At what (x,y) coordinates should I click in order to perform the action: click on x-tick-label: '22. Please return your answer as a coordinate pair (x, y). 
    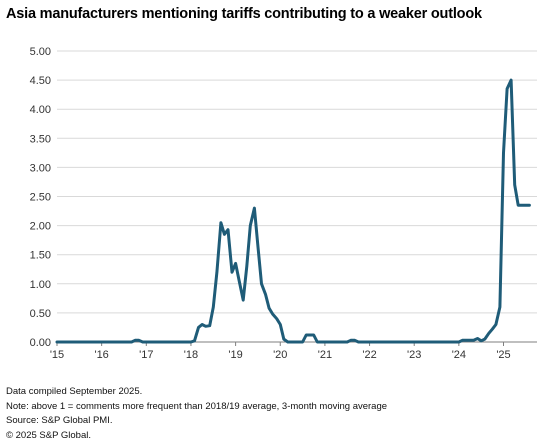
    Looking at the image, I should click on (369, 355).